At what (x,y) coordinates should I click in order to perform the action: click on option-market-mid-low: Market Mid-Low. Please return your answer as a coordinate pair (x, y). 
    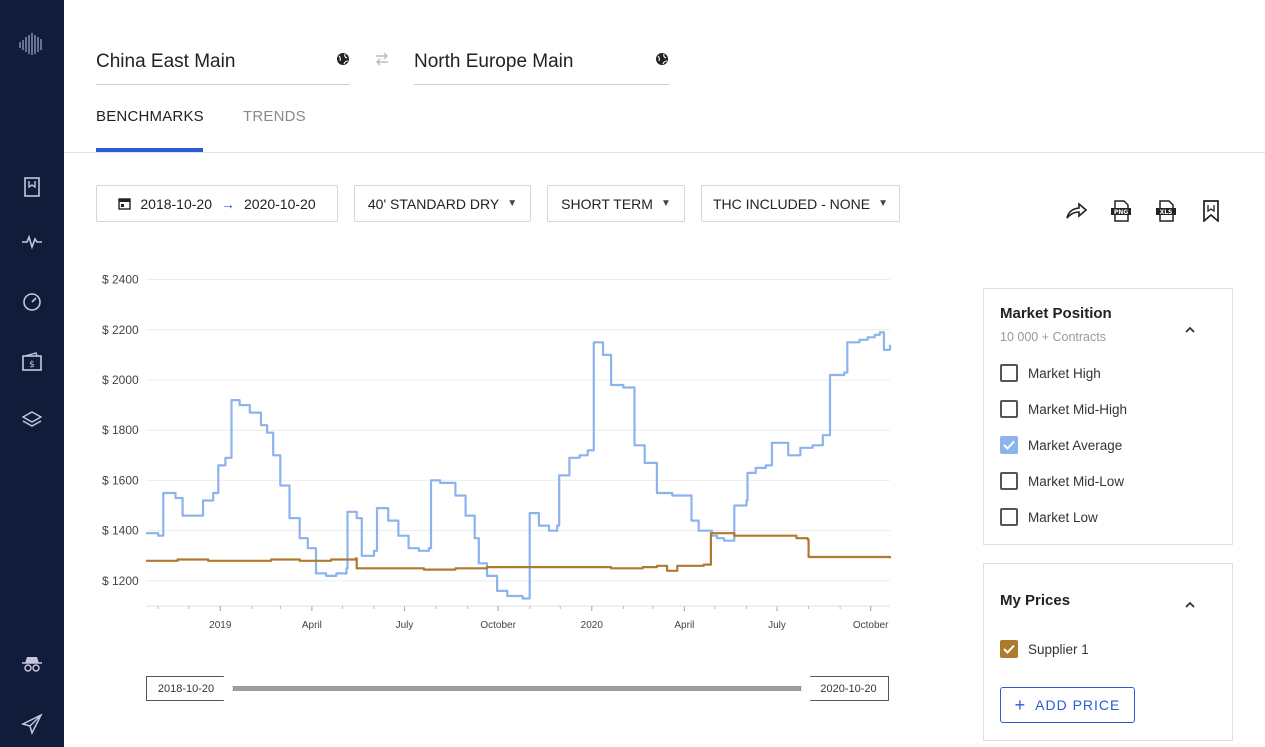
    Looking at the image, I should click on (1062, 481).